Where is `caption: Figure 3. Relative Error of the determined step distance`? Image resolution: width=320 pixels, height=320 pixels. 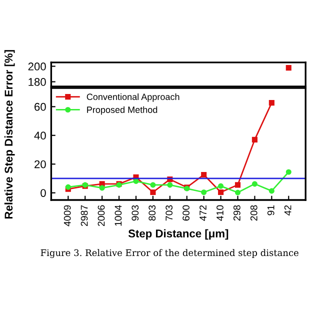
caption: Figure 3. Relative Error of the determined step distance is located at coordinates (169, 253).